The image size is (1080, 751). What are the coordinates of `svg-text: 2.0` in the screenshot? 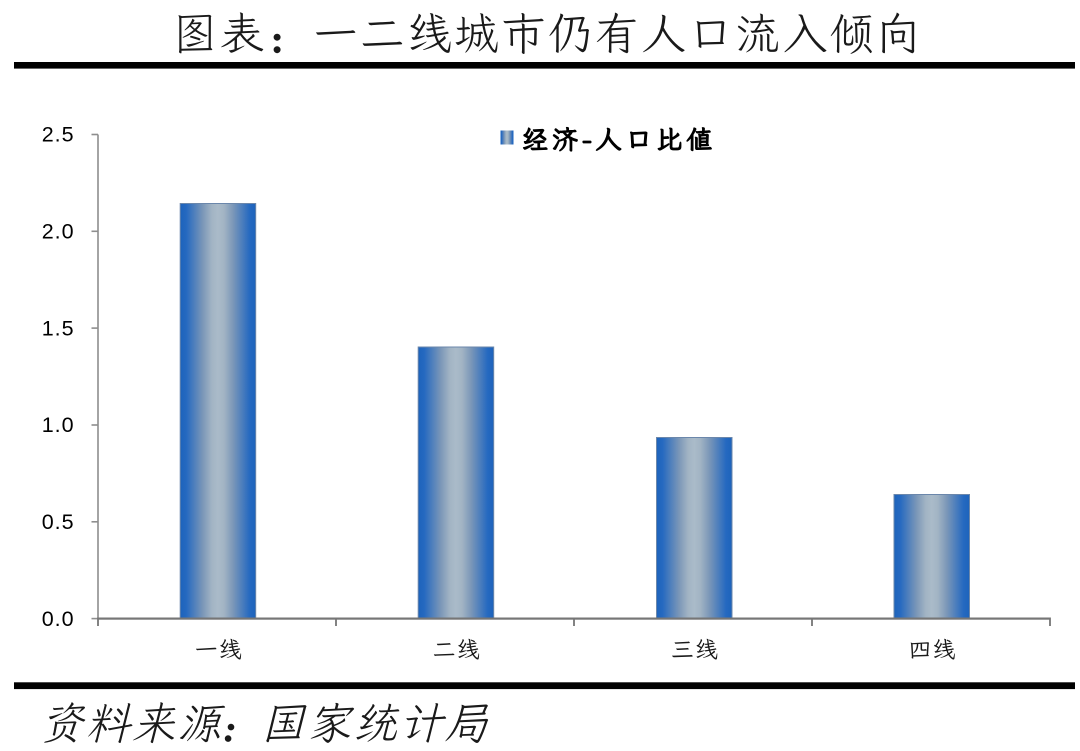 It's located at (58, 232).